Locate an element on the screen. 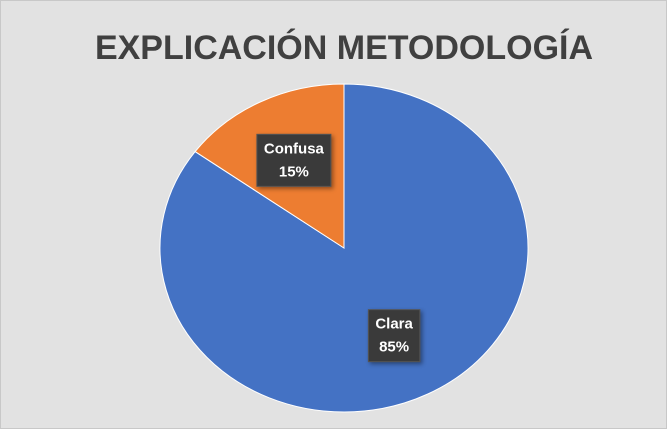  data-label-value: 15% is located at coordinates (294, 171).